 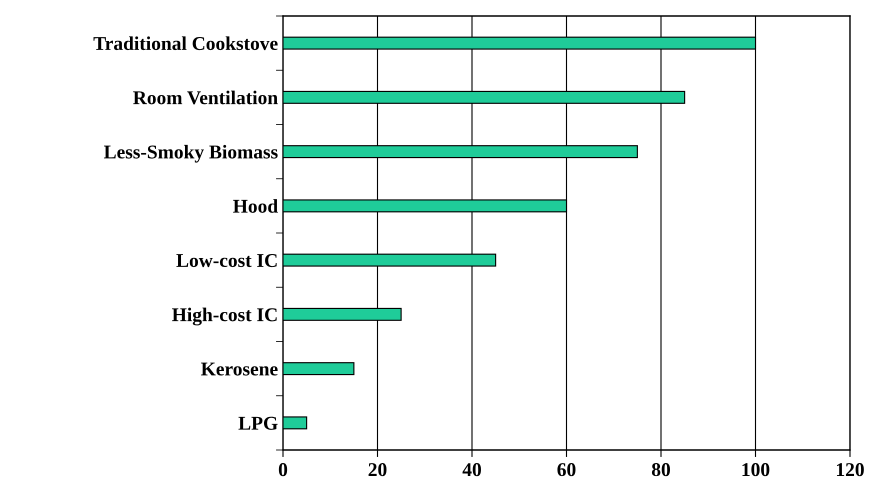 What do you see at coordinates (239, 369) in the screenshot?
I see `y-tick-label: Kerosene` at bounding box center [239, 369].